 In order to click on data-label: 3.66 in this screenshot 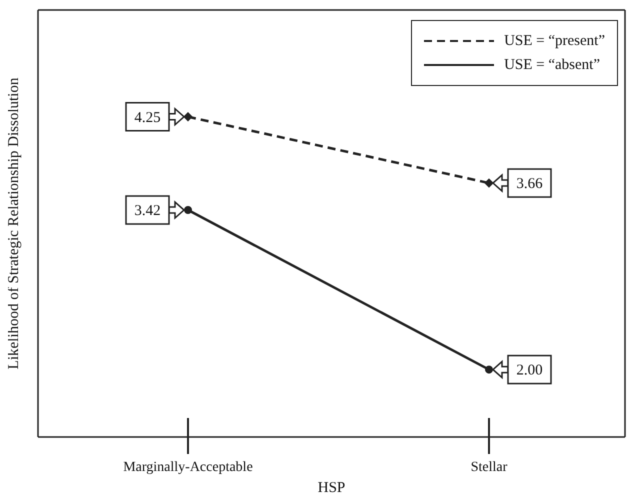, I will do `click(530, 184)`.